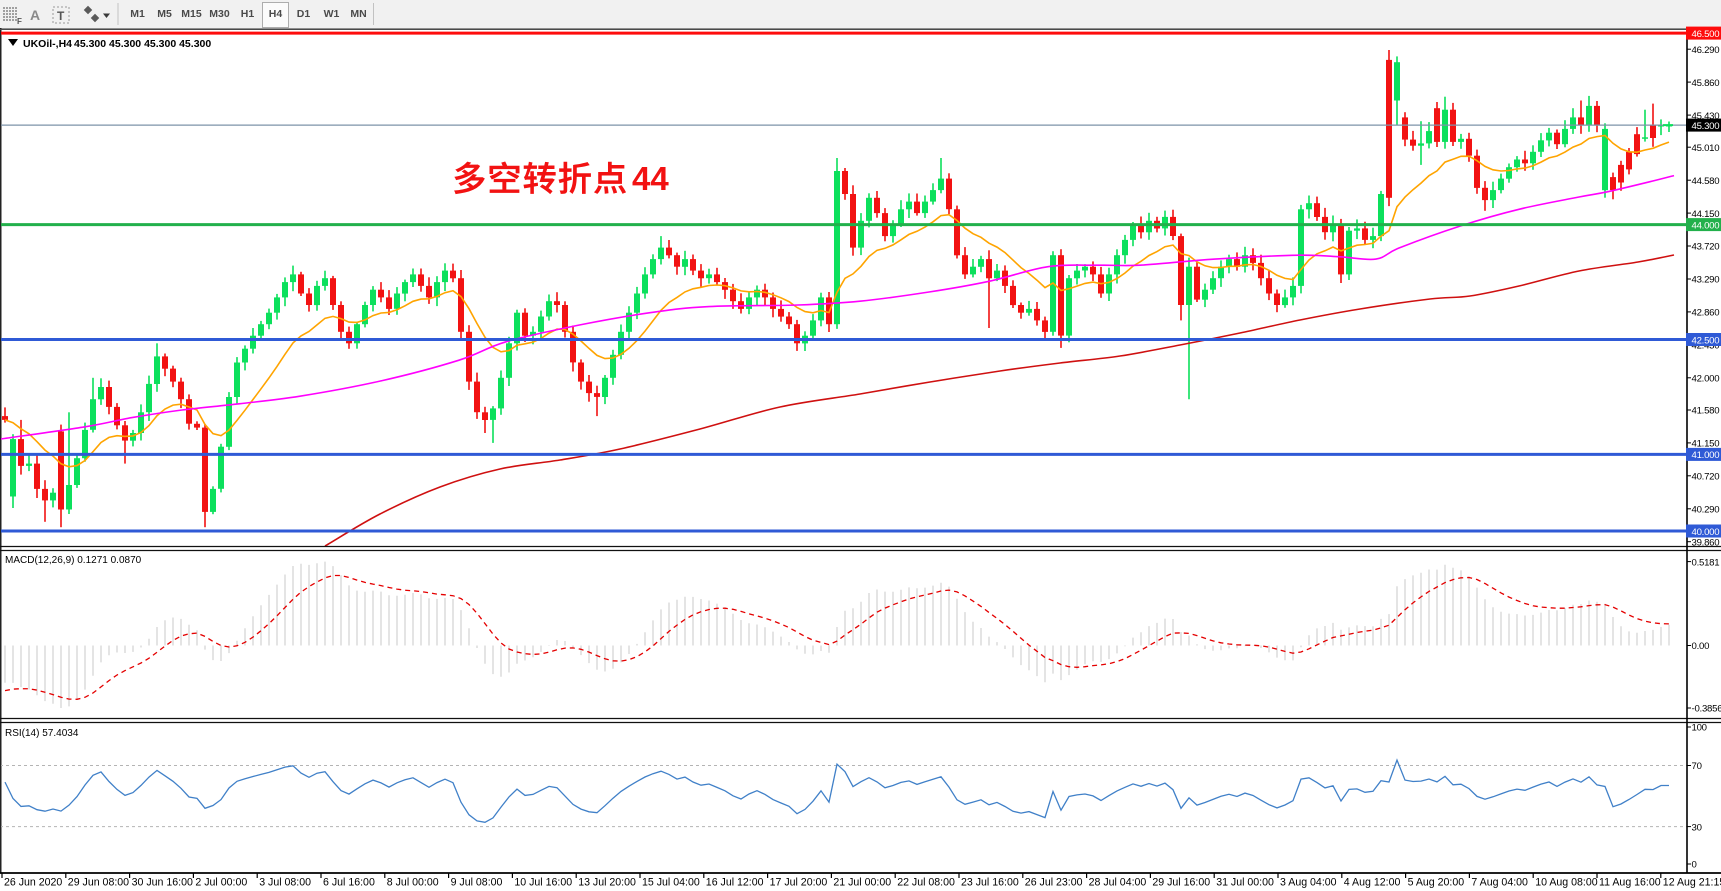 This screenshot has height=891, width=1721. What do you see at coordinates (1308, 883) in the screenshot?
I see `svg-text: 3 Aug 04:00` at bounding box center [1308, 883].